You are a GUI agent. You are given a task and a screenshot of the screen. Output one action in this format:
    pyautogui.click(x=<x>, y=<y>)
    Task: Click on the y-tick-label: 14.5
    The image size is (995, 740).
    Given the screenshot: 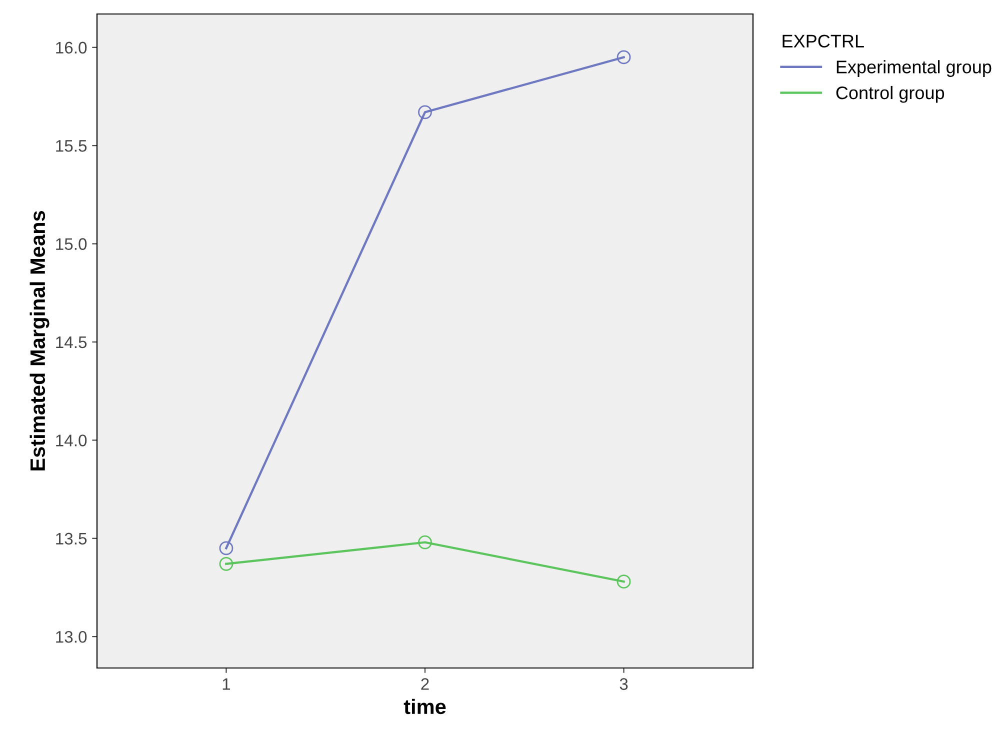 What is the action you would take?
    pyautogui.click(x=71, y=342)
    